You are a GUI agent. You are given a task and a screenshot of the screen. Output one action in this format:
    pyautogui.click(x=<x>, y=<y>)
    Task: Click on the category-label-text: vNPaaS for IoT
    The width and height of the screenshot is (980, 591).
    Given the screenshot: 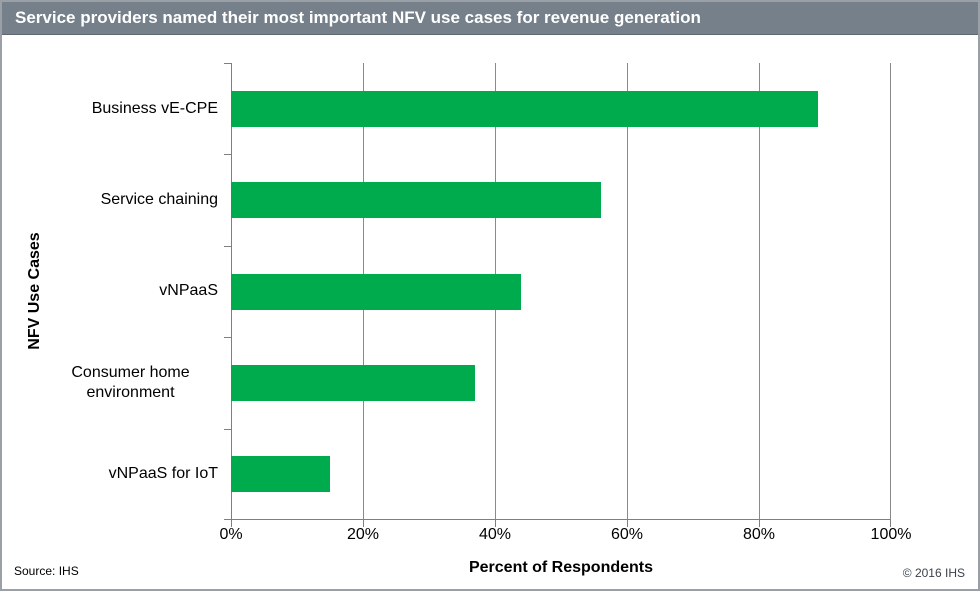 What is the action you would take?
    pyautogui.click(x=163, y=474)
    